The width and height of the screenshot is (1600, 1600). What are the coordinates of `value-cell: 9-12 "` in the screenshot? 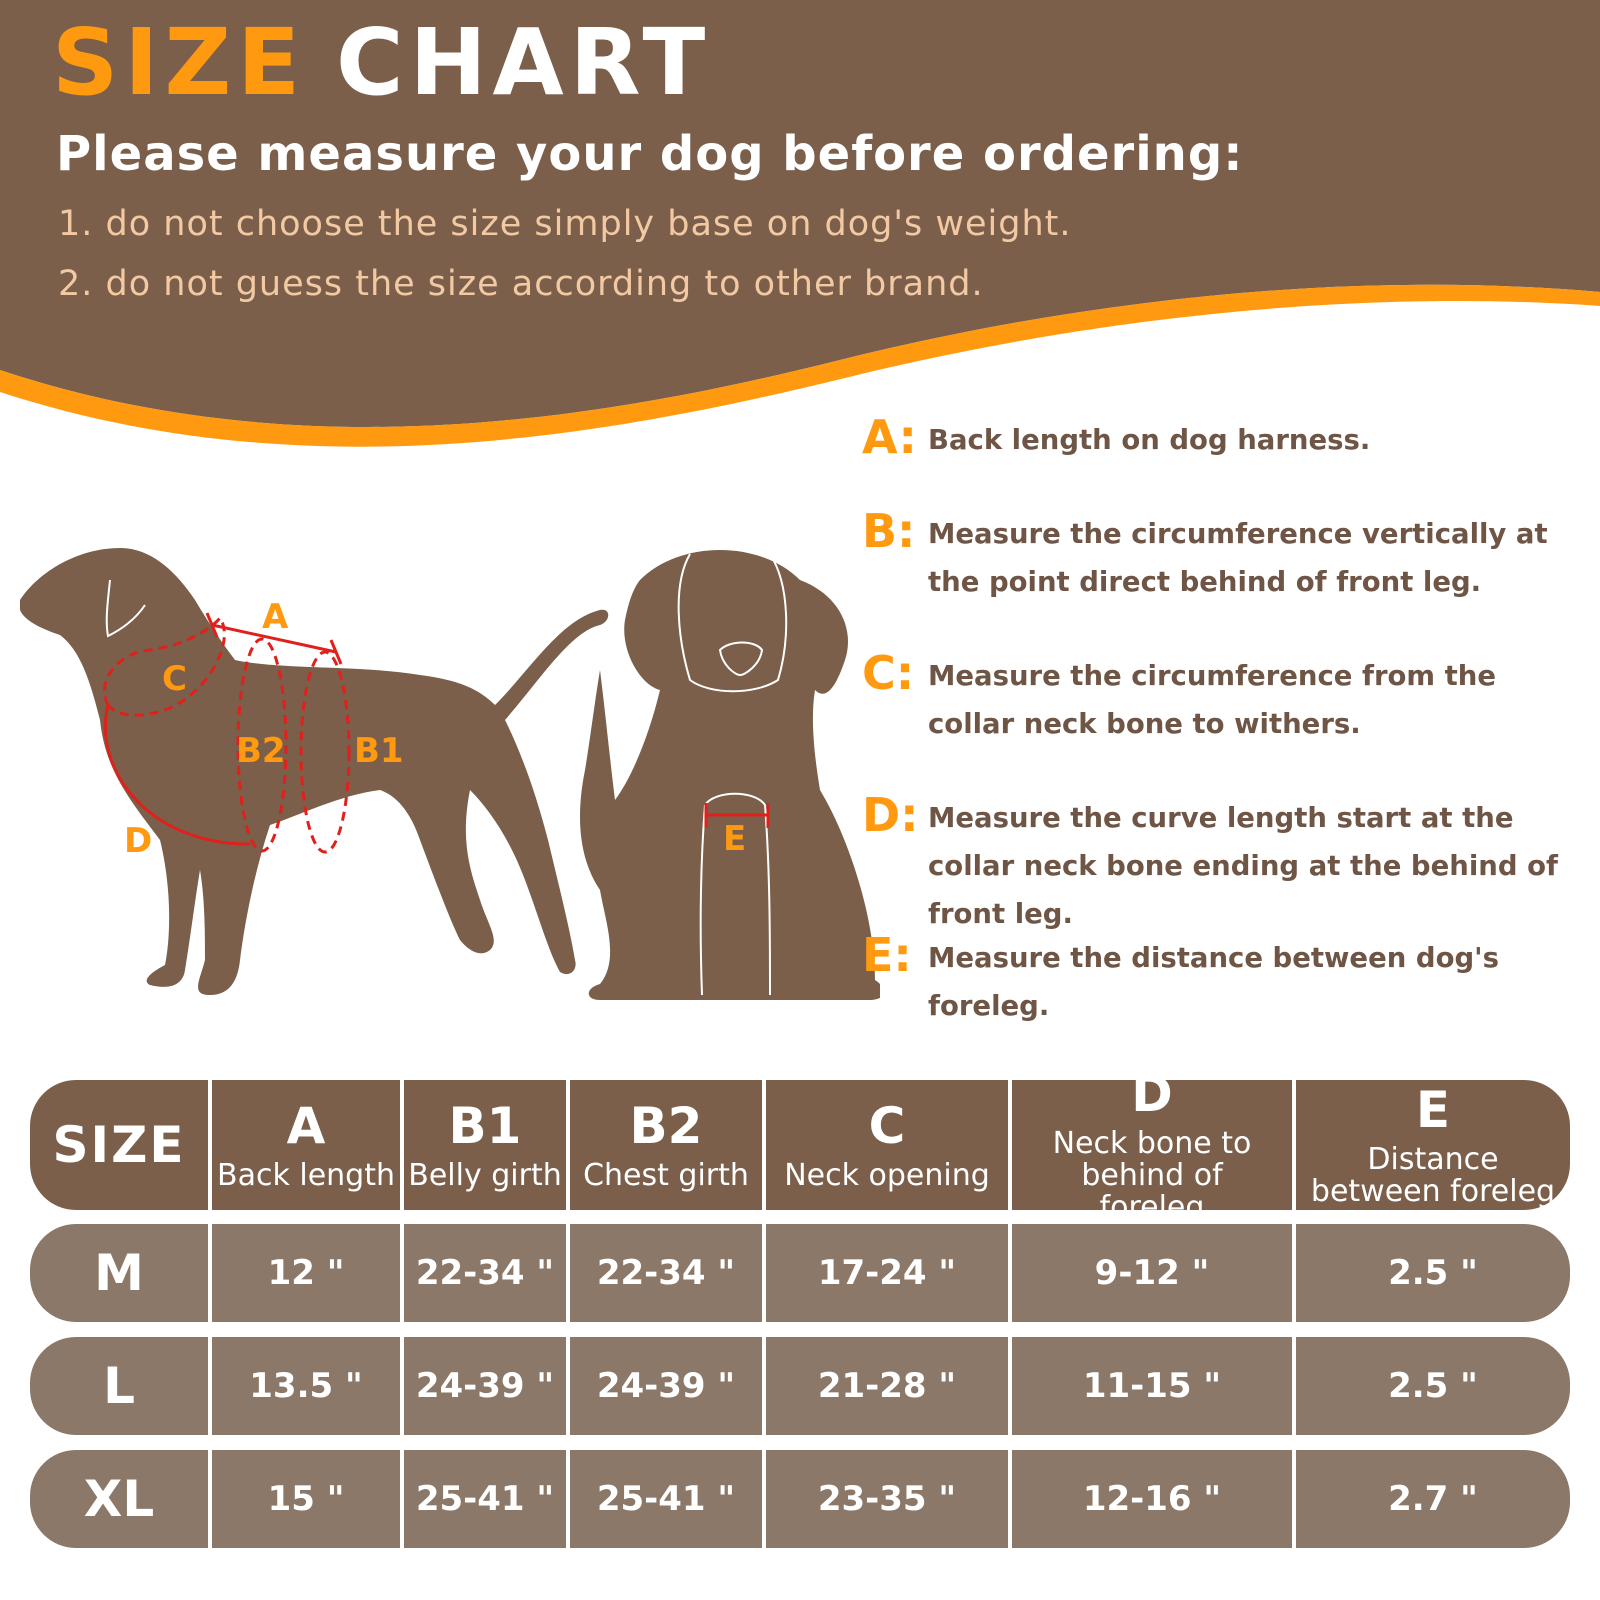 It's located at (1150, 1273).